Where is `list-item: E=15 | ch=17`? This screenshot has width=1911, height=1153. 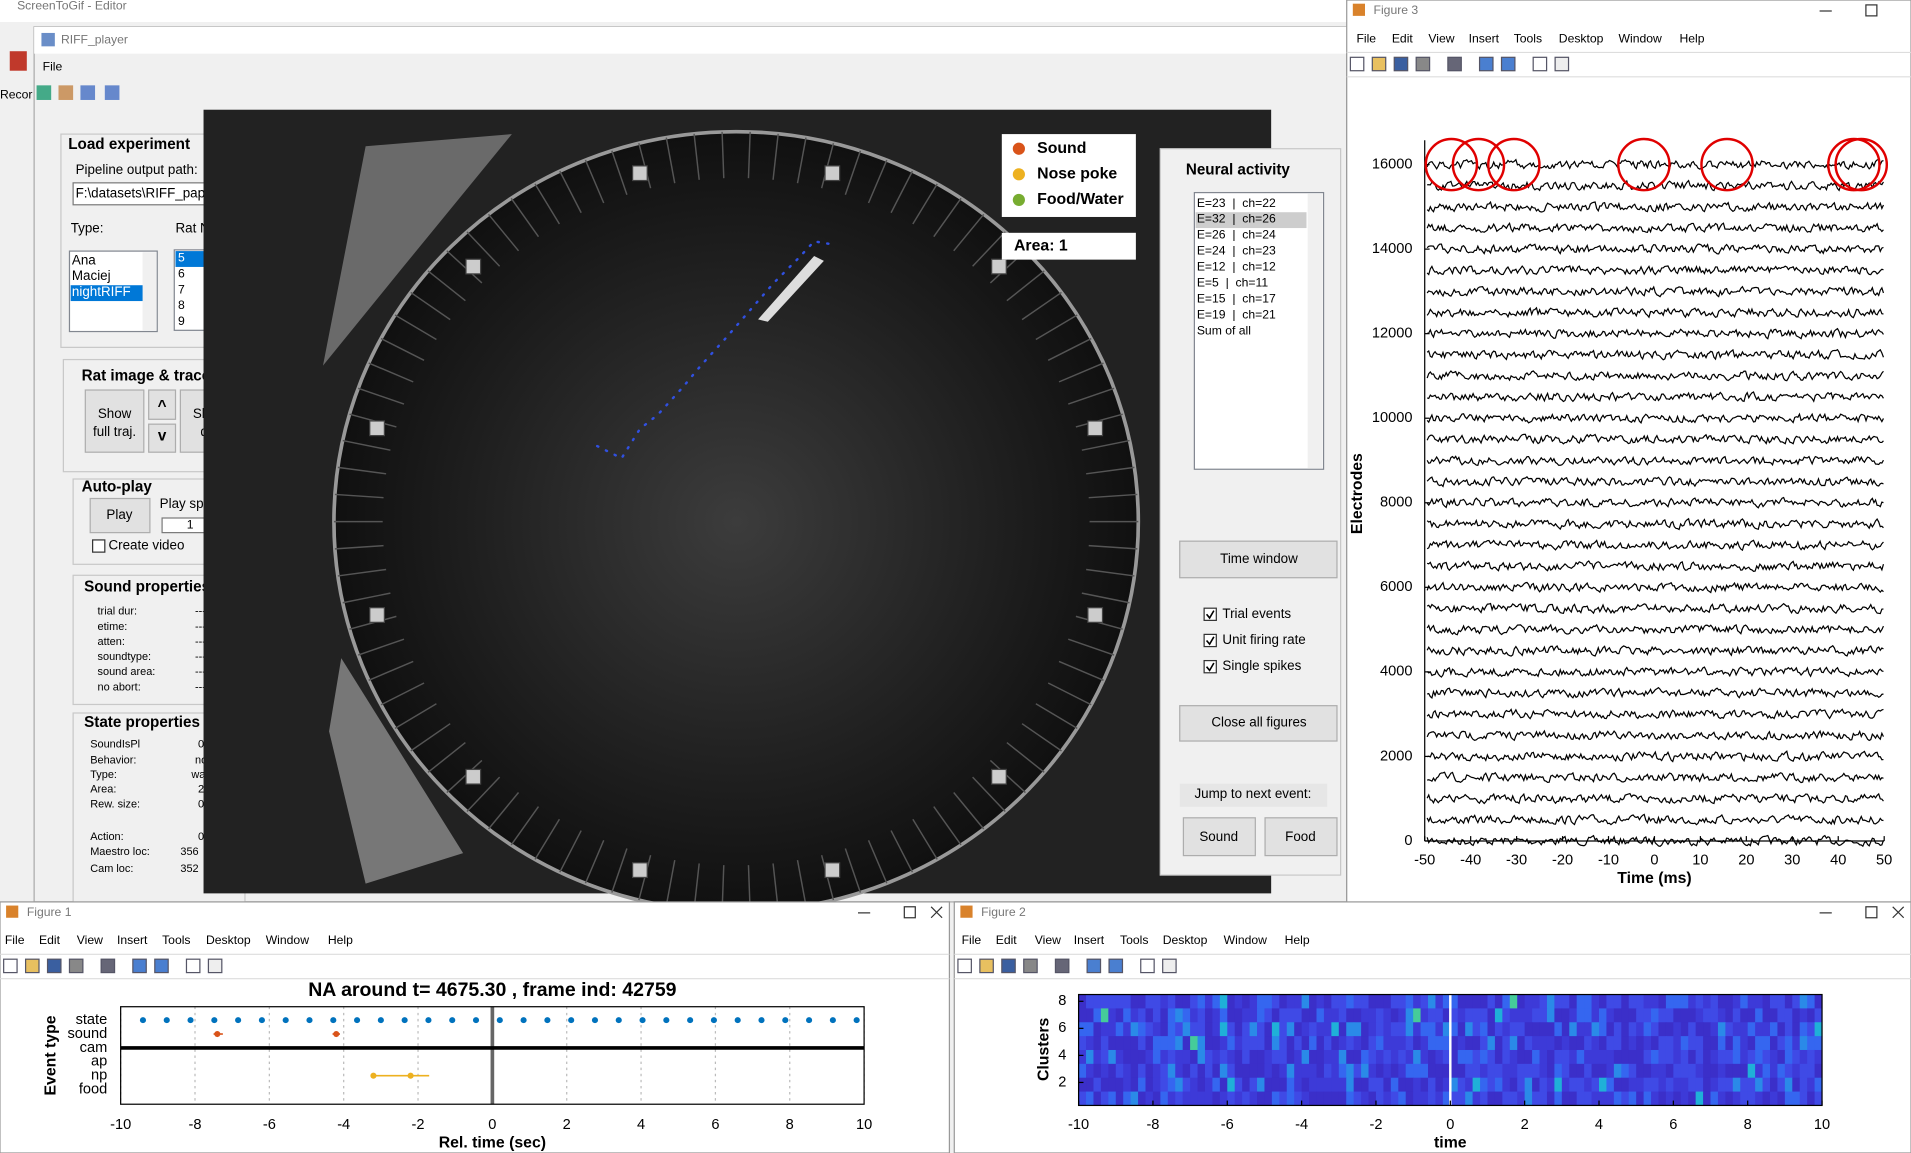
list-item: E=15 | ch=17 is located at coordinates (1236, 299).